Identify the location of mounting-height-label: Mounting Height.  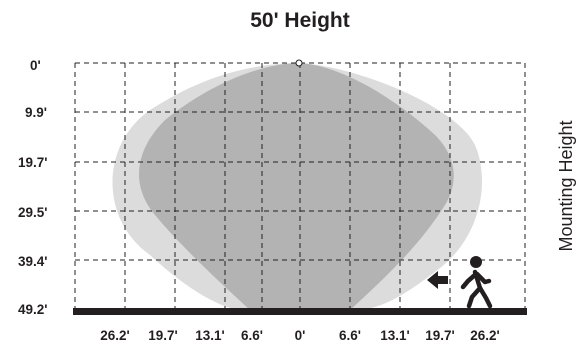
(566, 185).